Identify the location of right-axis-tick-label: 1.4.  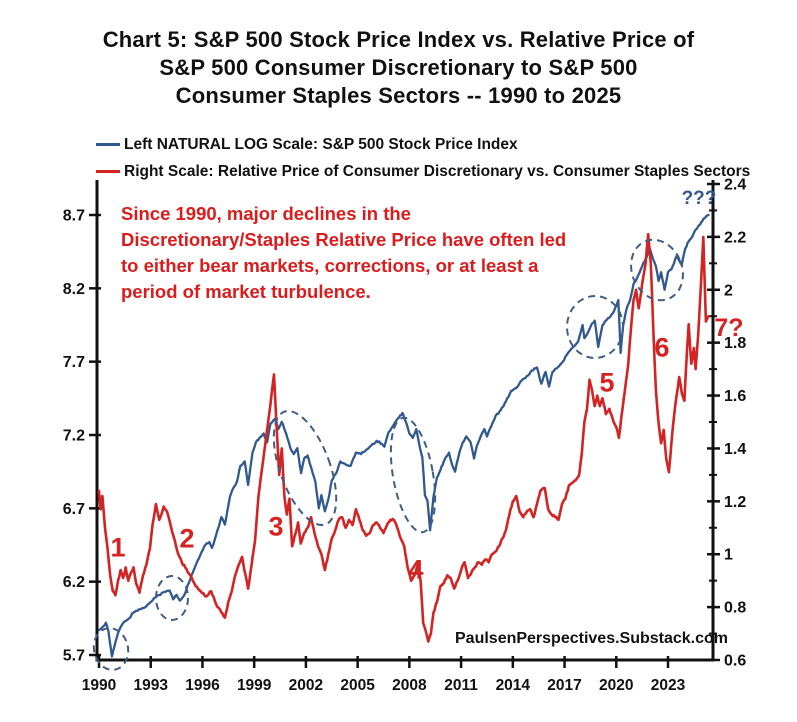
(735, 449).